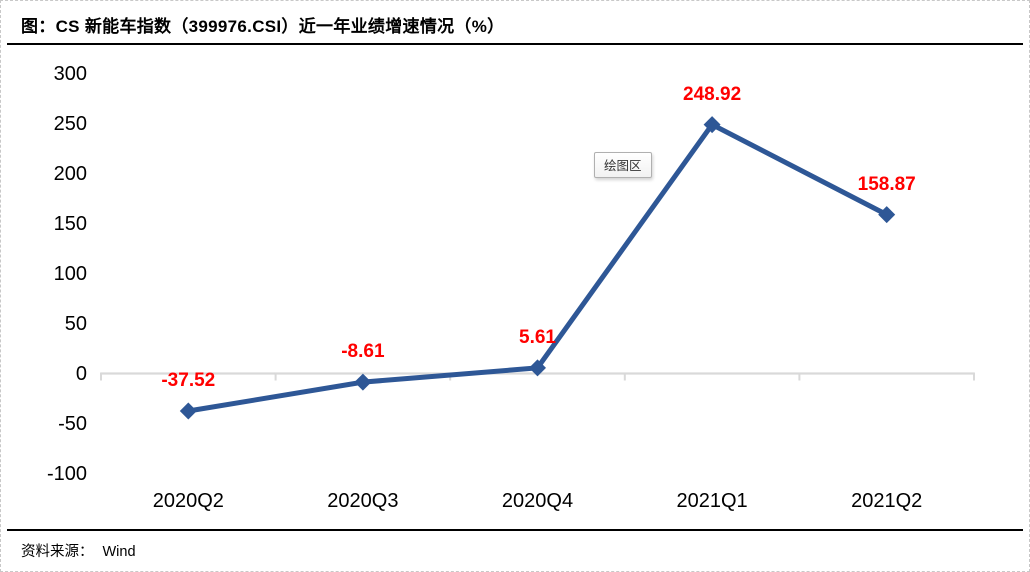 Image resolution: width=1030 pixels, height=572 pixels. Describe the element at coordinates (515, 44) in the screenshot. I see `title-divider` at that location.